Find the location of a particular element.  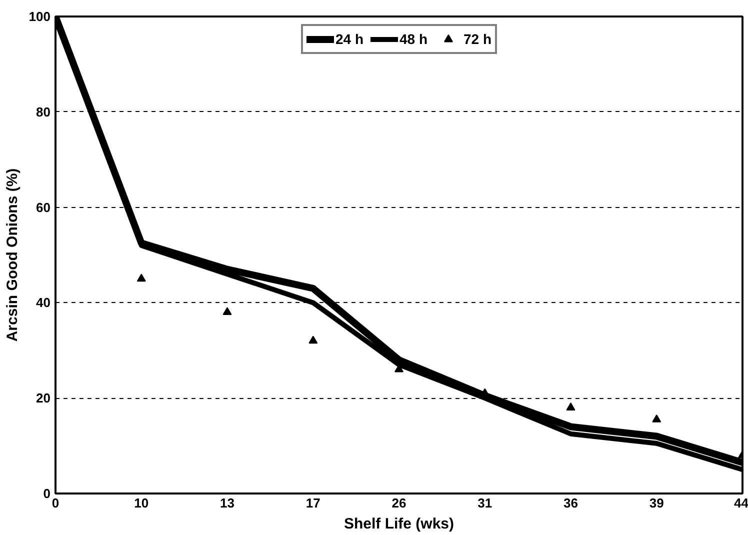

y-tick-label: 100 is located at coordinates (39, 16).